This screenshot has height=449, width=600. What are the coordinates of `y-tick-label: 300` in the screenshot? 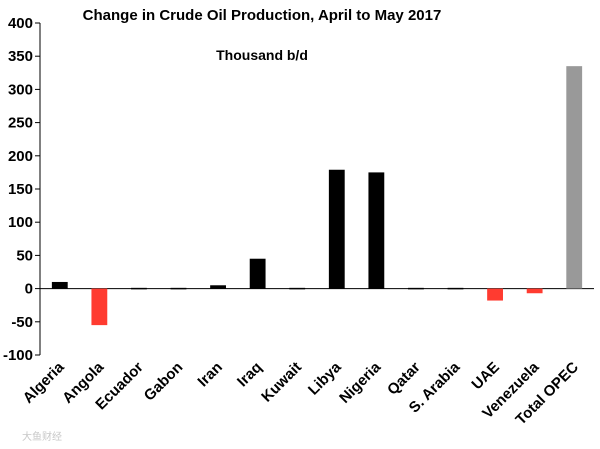 It's located at (20, 89).